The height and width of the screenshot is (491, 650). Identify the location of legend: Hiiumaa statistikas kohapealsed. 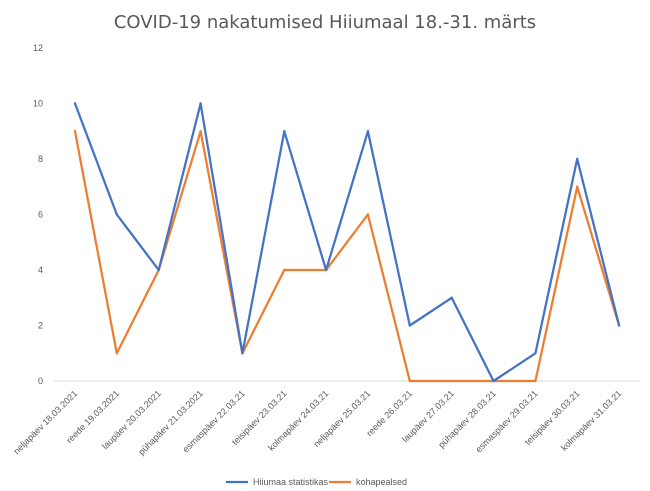
(316, 482).